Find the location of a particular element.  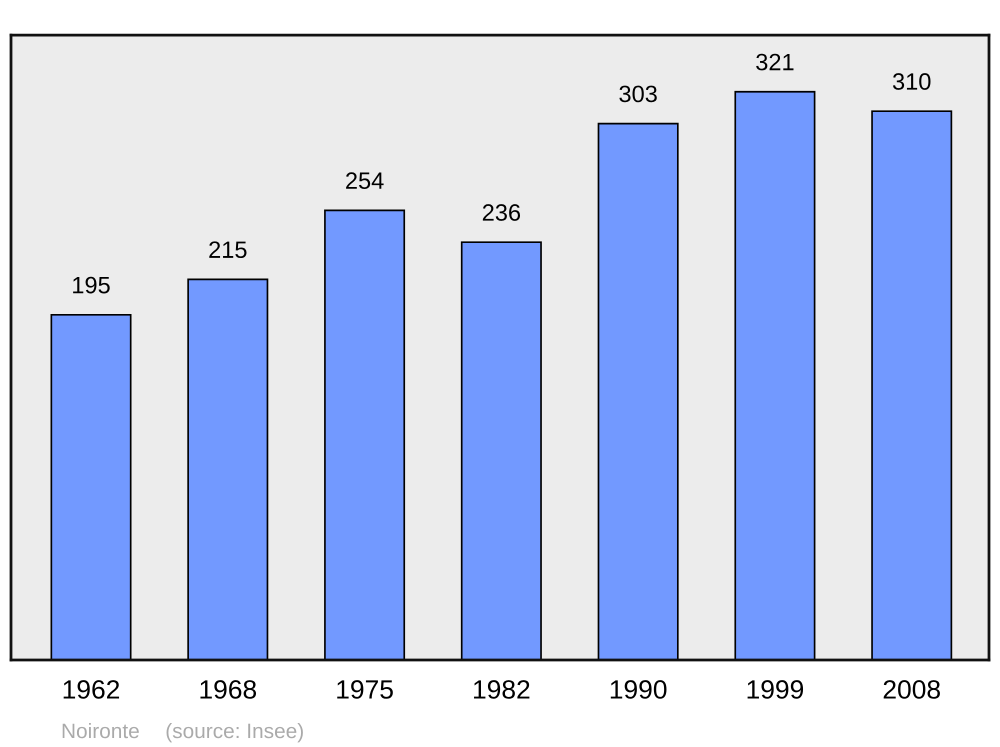

data-label: 321 is located at coordinates (775, 62).